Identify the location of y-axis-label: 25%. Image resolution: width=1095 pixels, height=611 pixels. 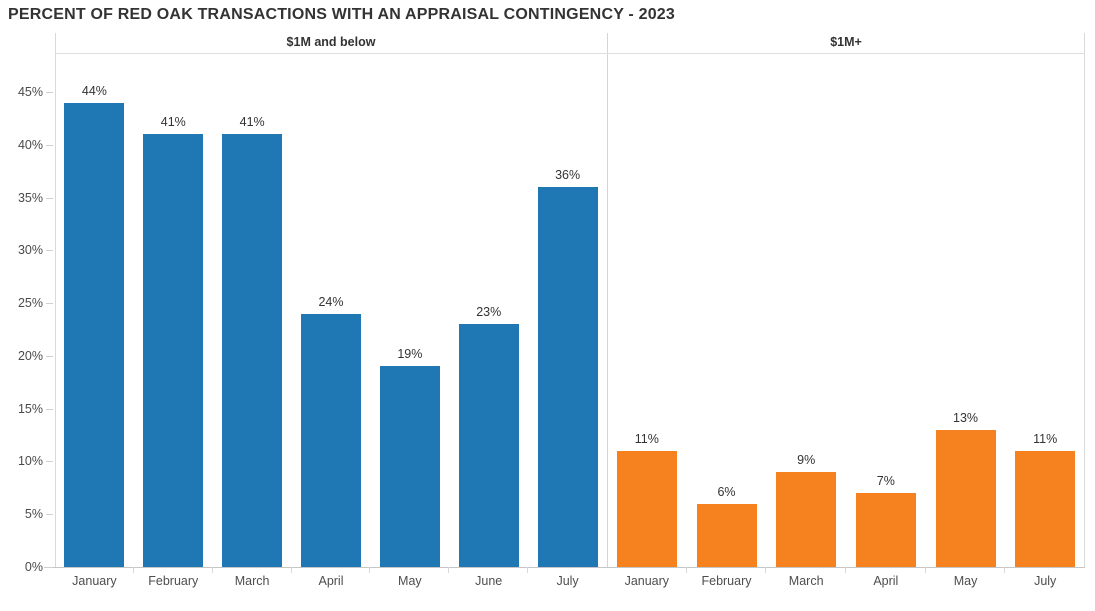
(30, 303).